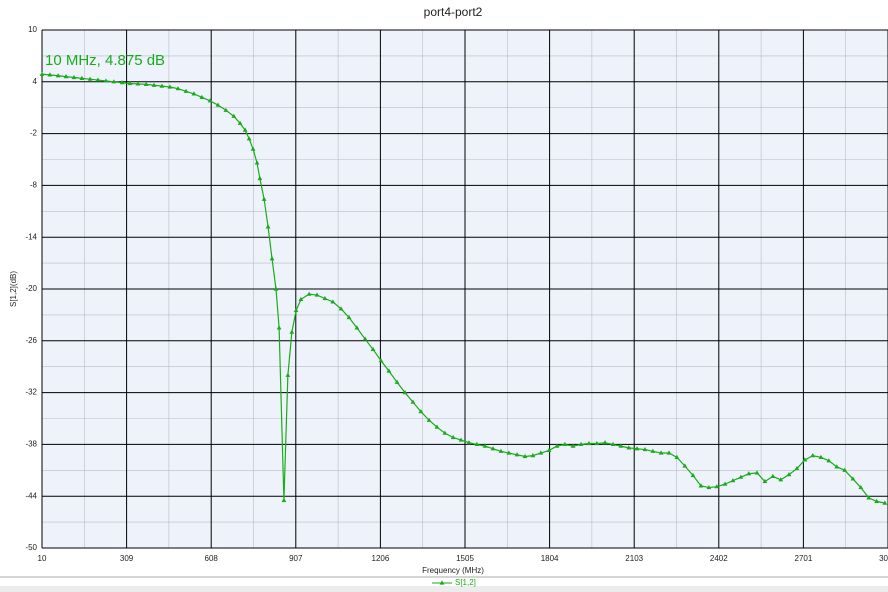 The image size is (888, 592). Describe the element at coordinates (883, 558) in the screenshot. I see `x-tick-label: 3000` at that location.